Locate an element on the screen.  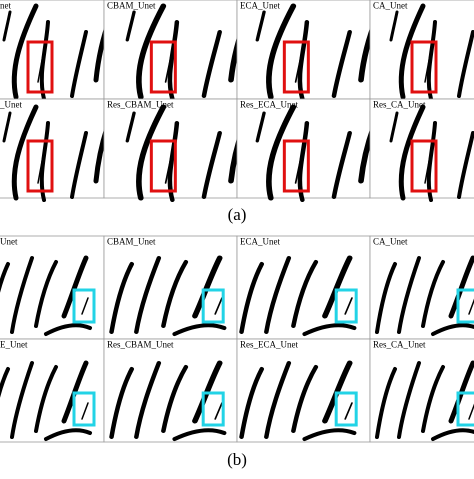
result-cell: ECA_Unet is located at coordinates (308, 50).